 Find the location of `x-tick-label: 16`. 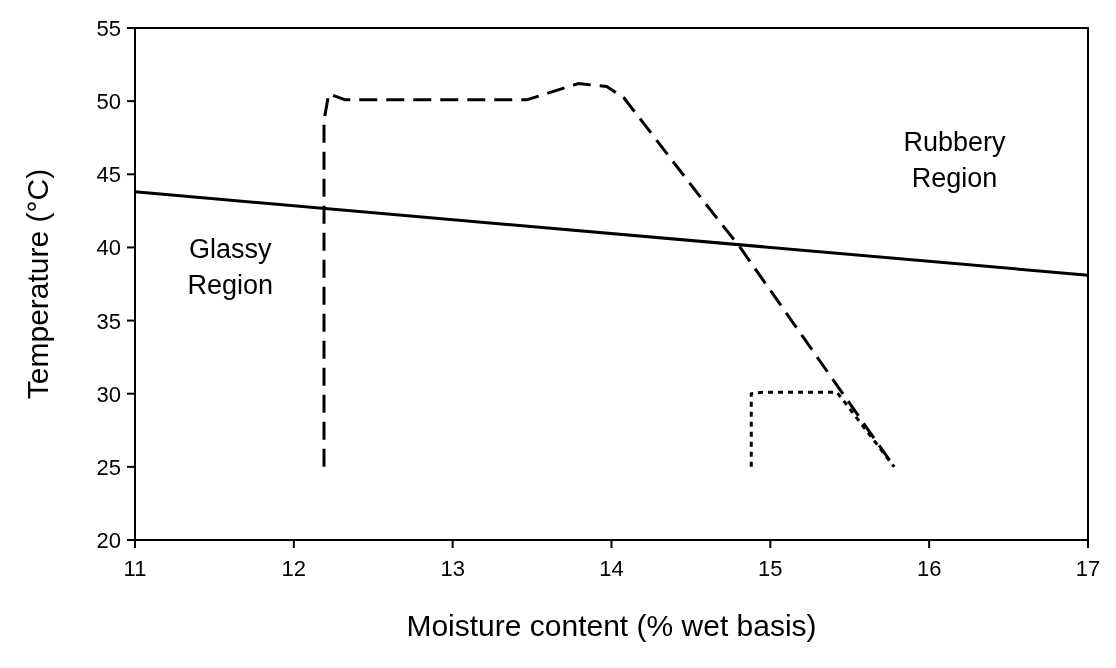

x-tick-label: 16 is located at coordinates (929, 568).